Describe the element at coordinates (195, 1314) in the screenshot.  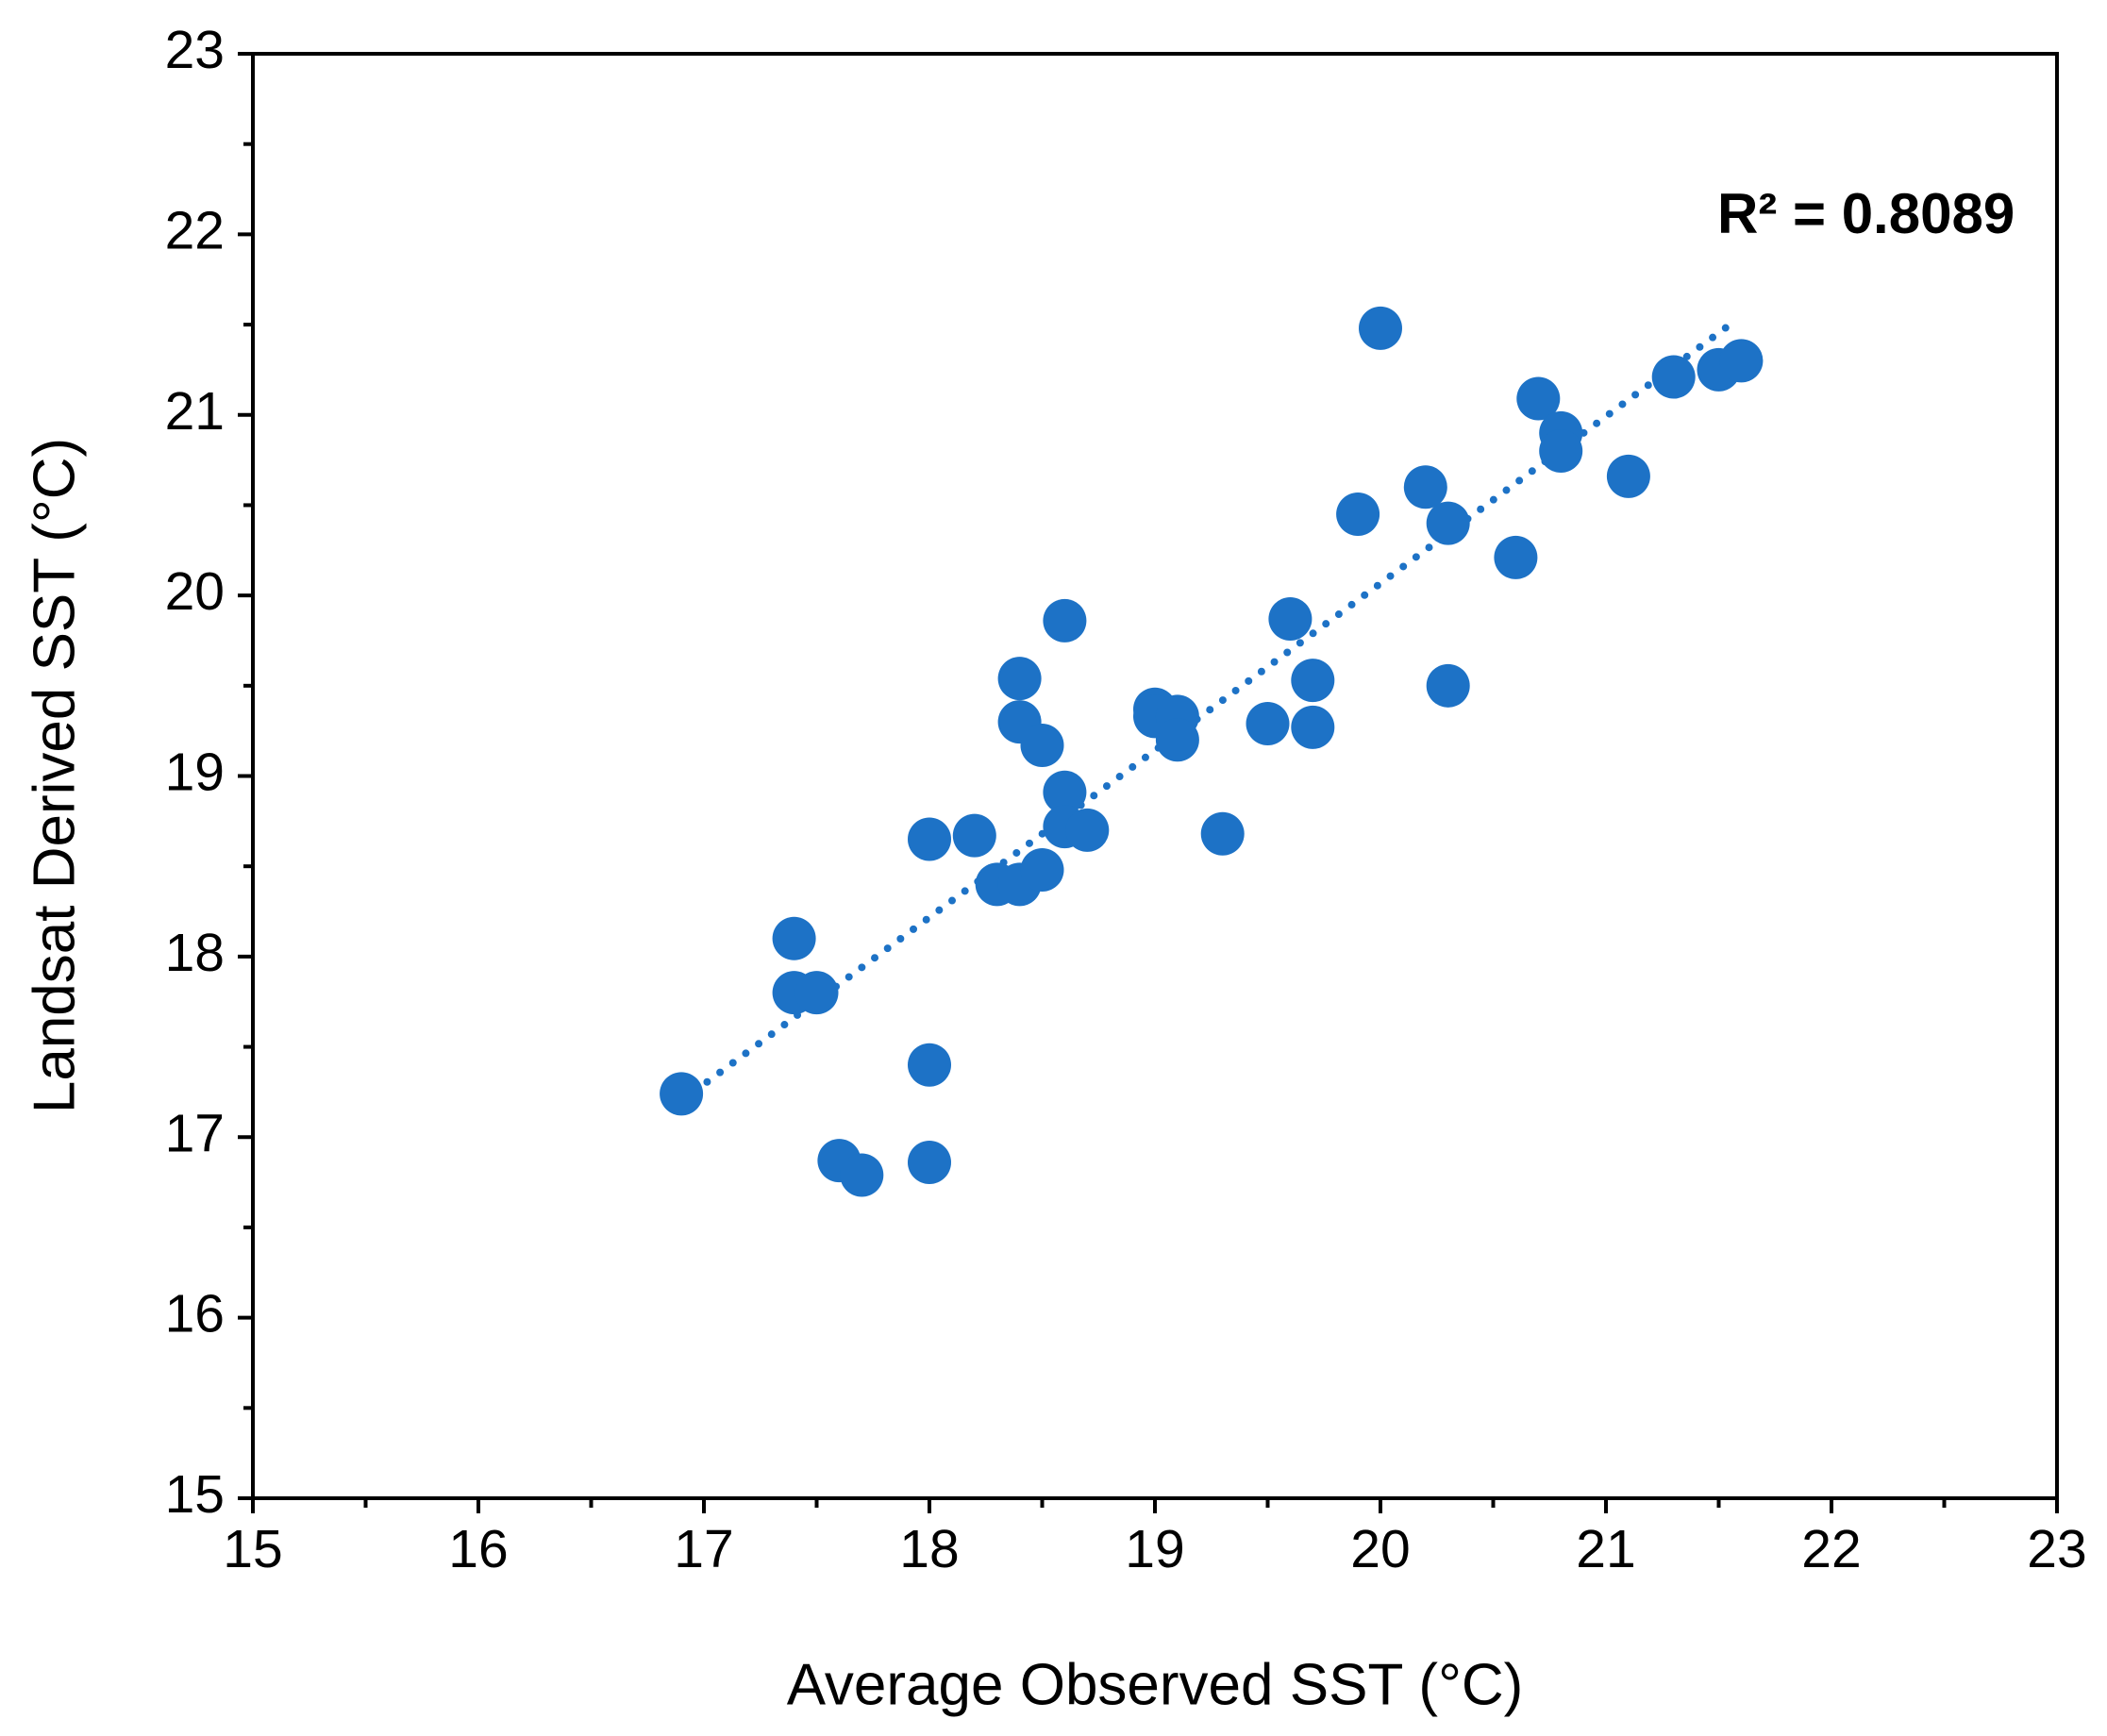
I see `y-tick-label: 16` at that location.